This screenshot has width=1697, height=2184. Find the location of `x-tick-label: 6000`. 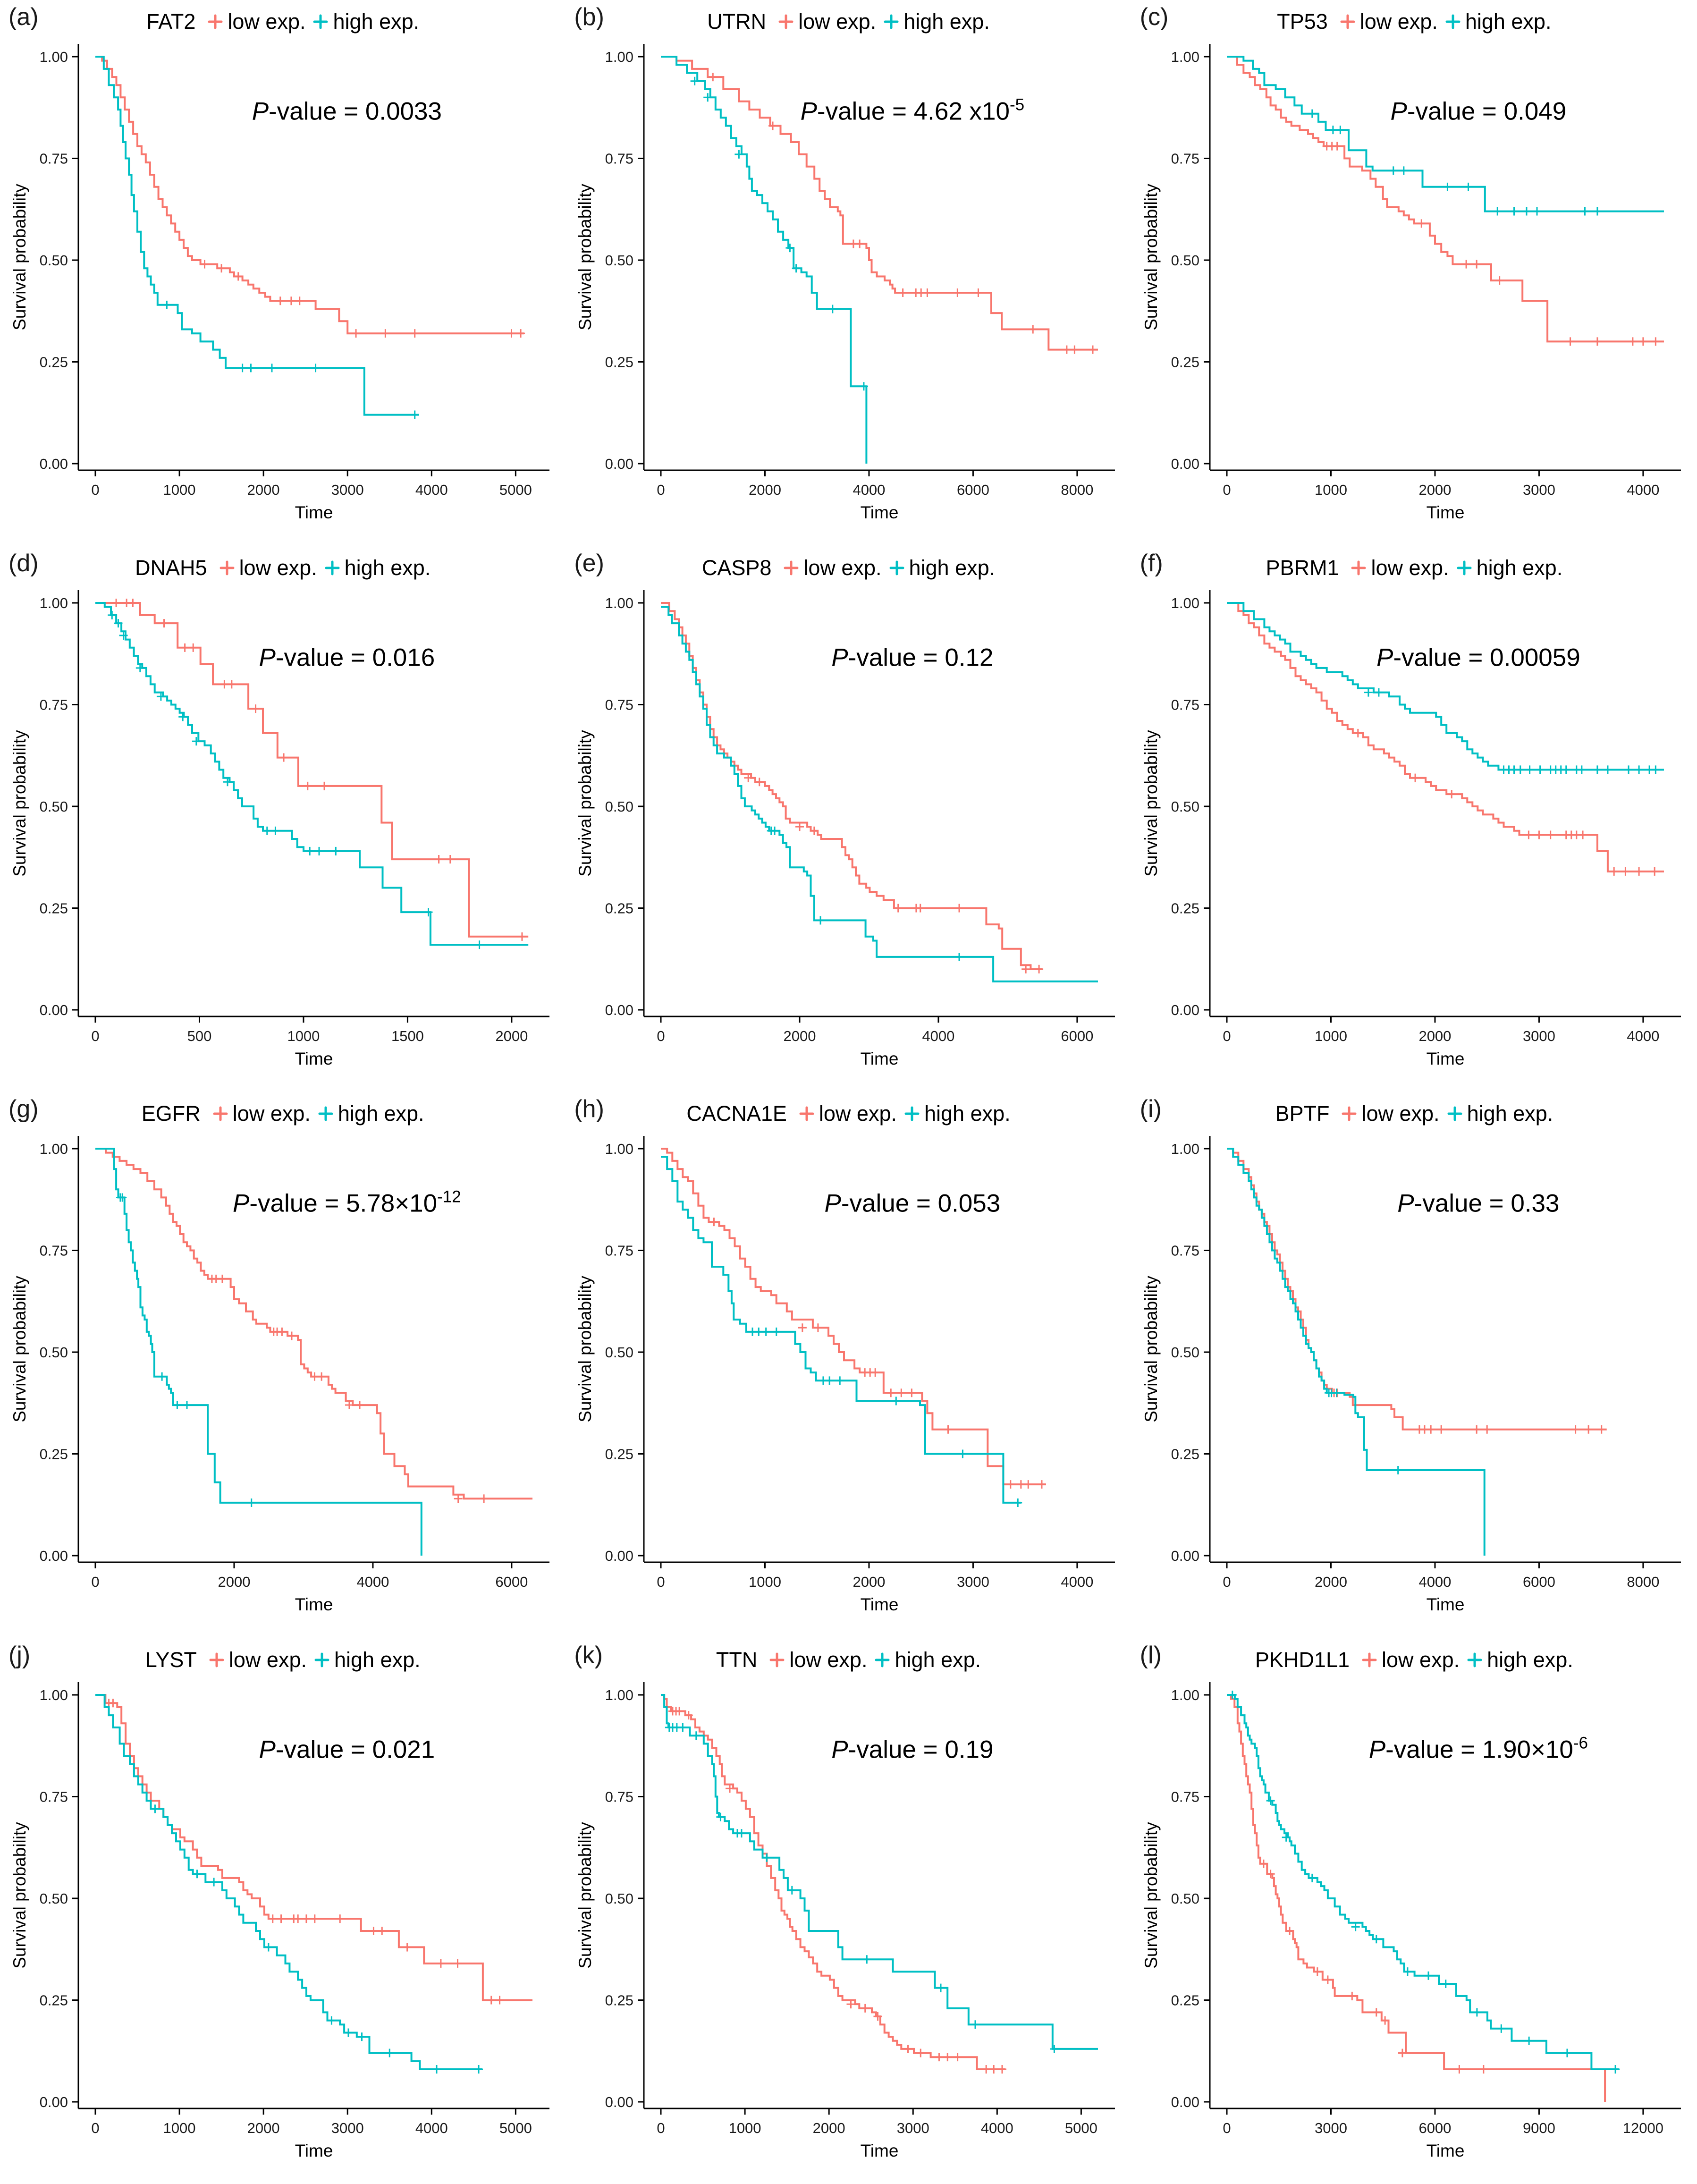

x-tick-label: 6000 is located at coordinates (512, 1582).